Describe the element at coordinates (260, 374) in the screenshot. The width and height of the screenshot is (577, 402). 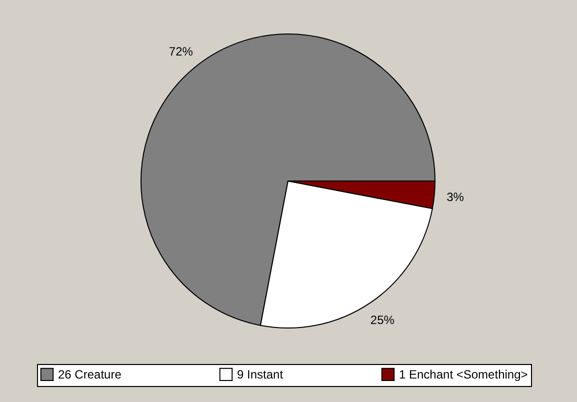
I see `legend-label: 9 Instant` at that location.